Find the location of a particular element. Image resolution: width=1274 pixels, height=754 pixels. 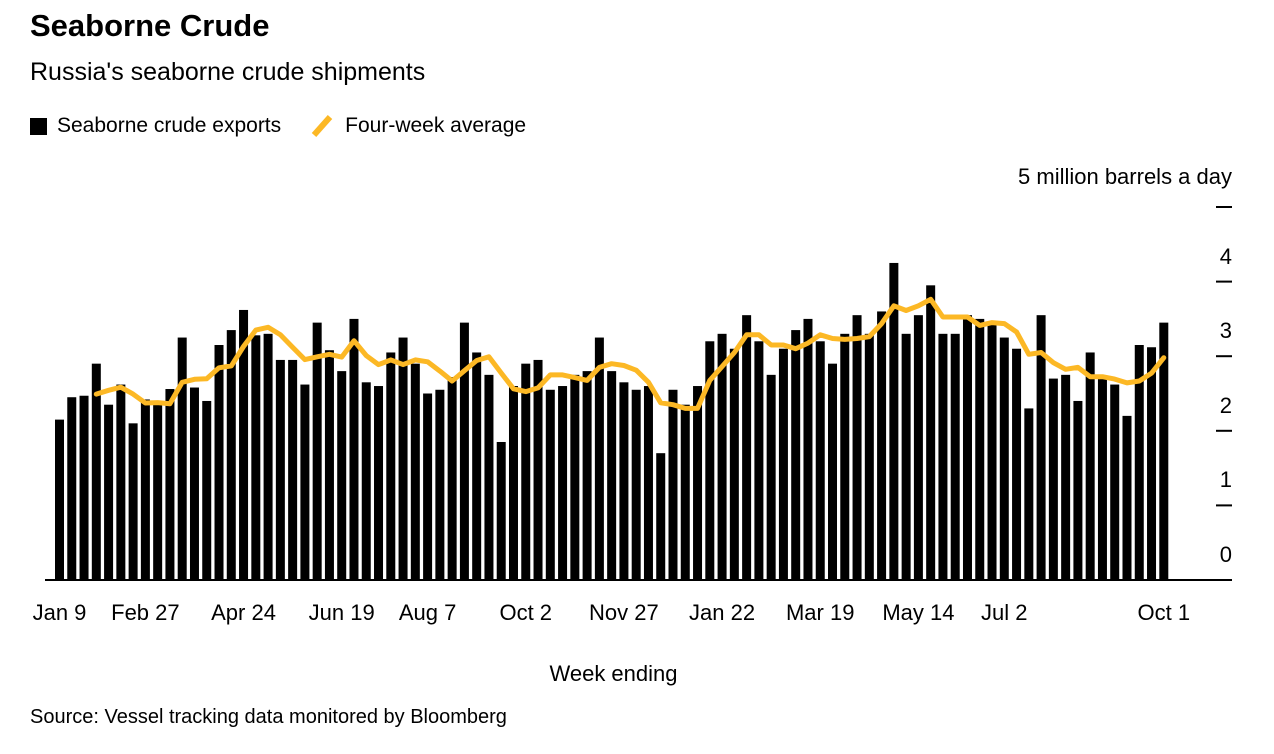

x-axis-tick-label: Mar 19 is located at coordinates (820, 612).